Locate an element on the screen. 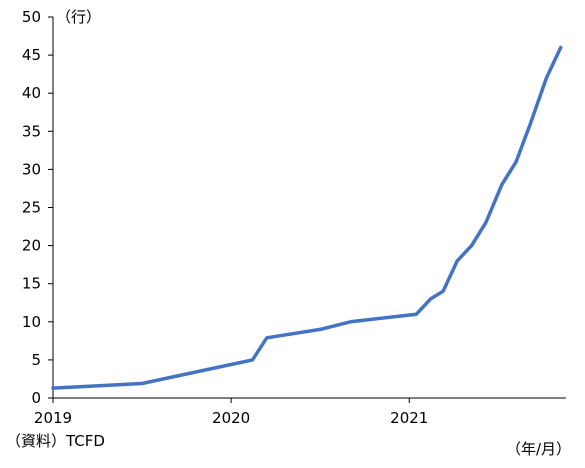  y-tick-label: 50 is located at coordinates (31, 17).